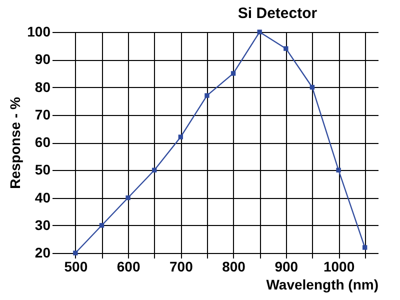 This screenshot has width=400, height=300. What do you see at coordinates (286, 266) in the screenshot?
I see `x-tick-label: 900` at bounding box center [286, 266].